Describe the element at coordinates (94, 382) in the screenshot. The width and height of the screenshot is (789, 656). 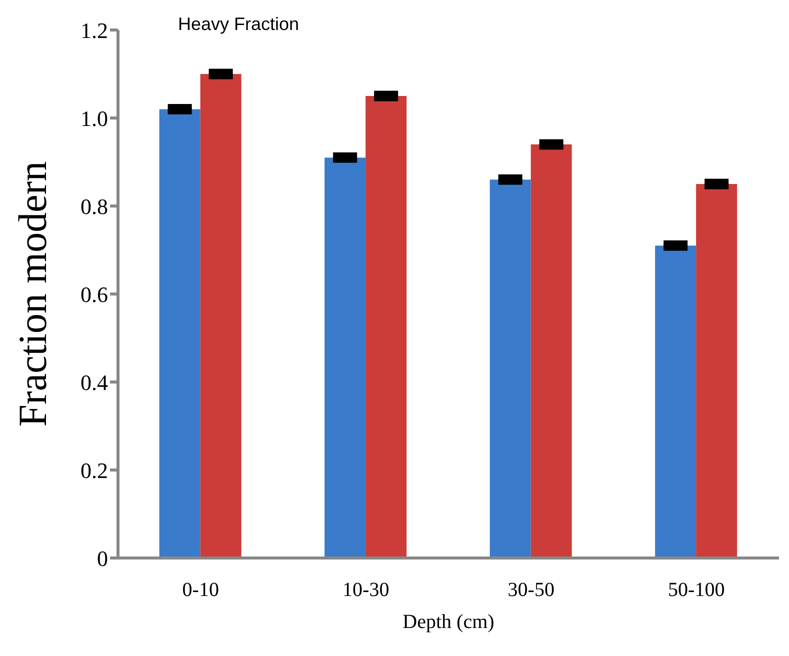
I see `y-tick-label: 0.4` at that location.